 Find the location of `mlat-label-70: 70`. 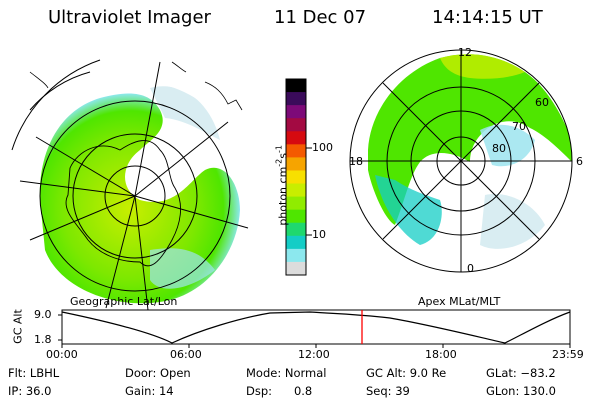

mlat-label-70: 70 is located at coordinates (519, 126).